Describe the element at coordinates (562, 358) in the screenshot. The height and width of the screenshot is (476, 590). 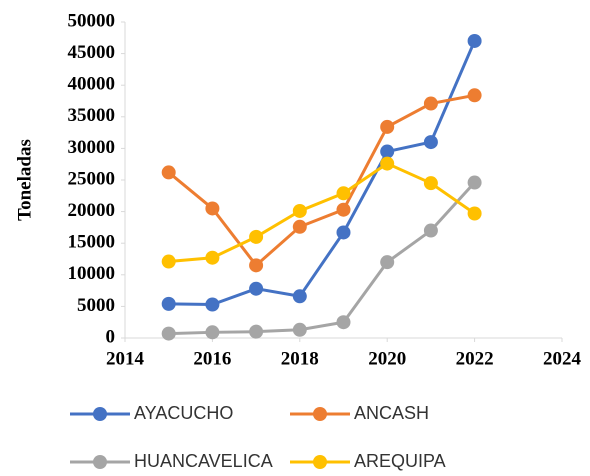
I see `x-tick-label: 2024` at that location.